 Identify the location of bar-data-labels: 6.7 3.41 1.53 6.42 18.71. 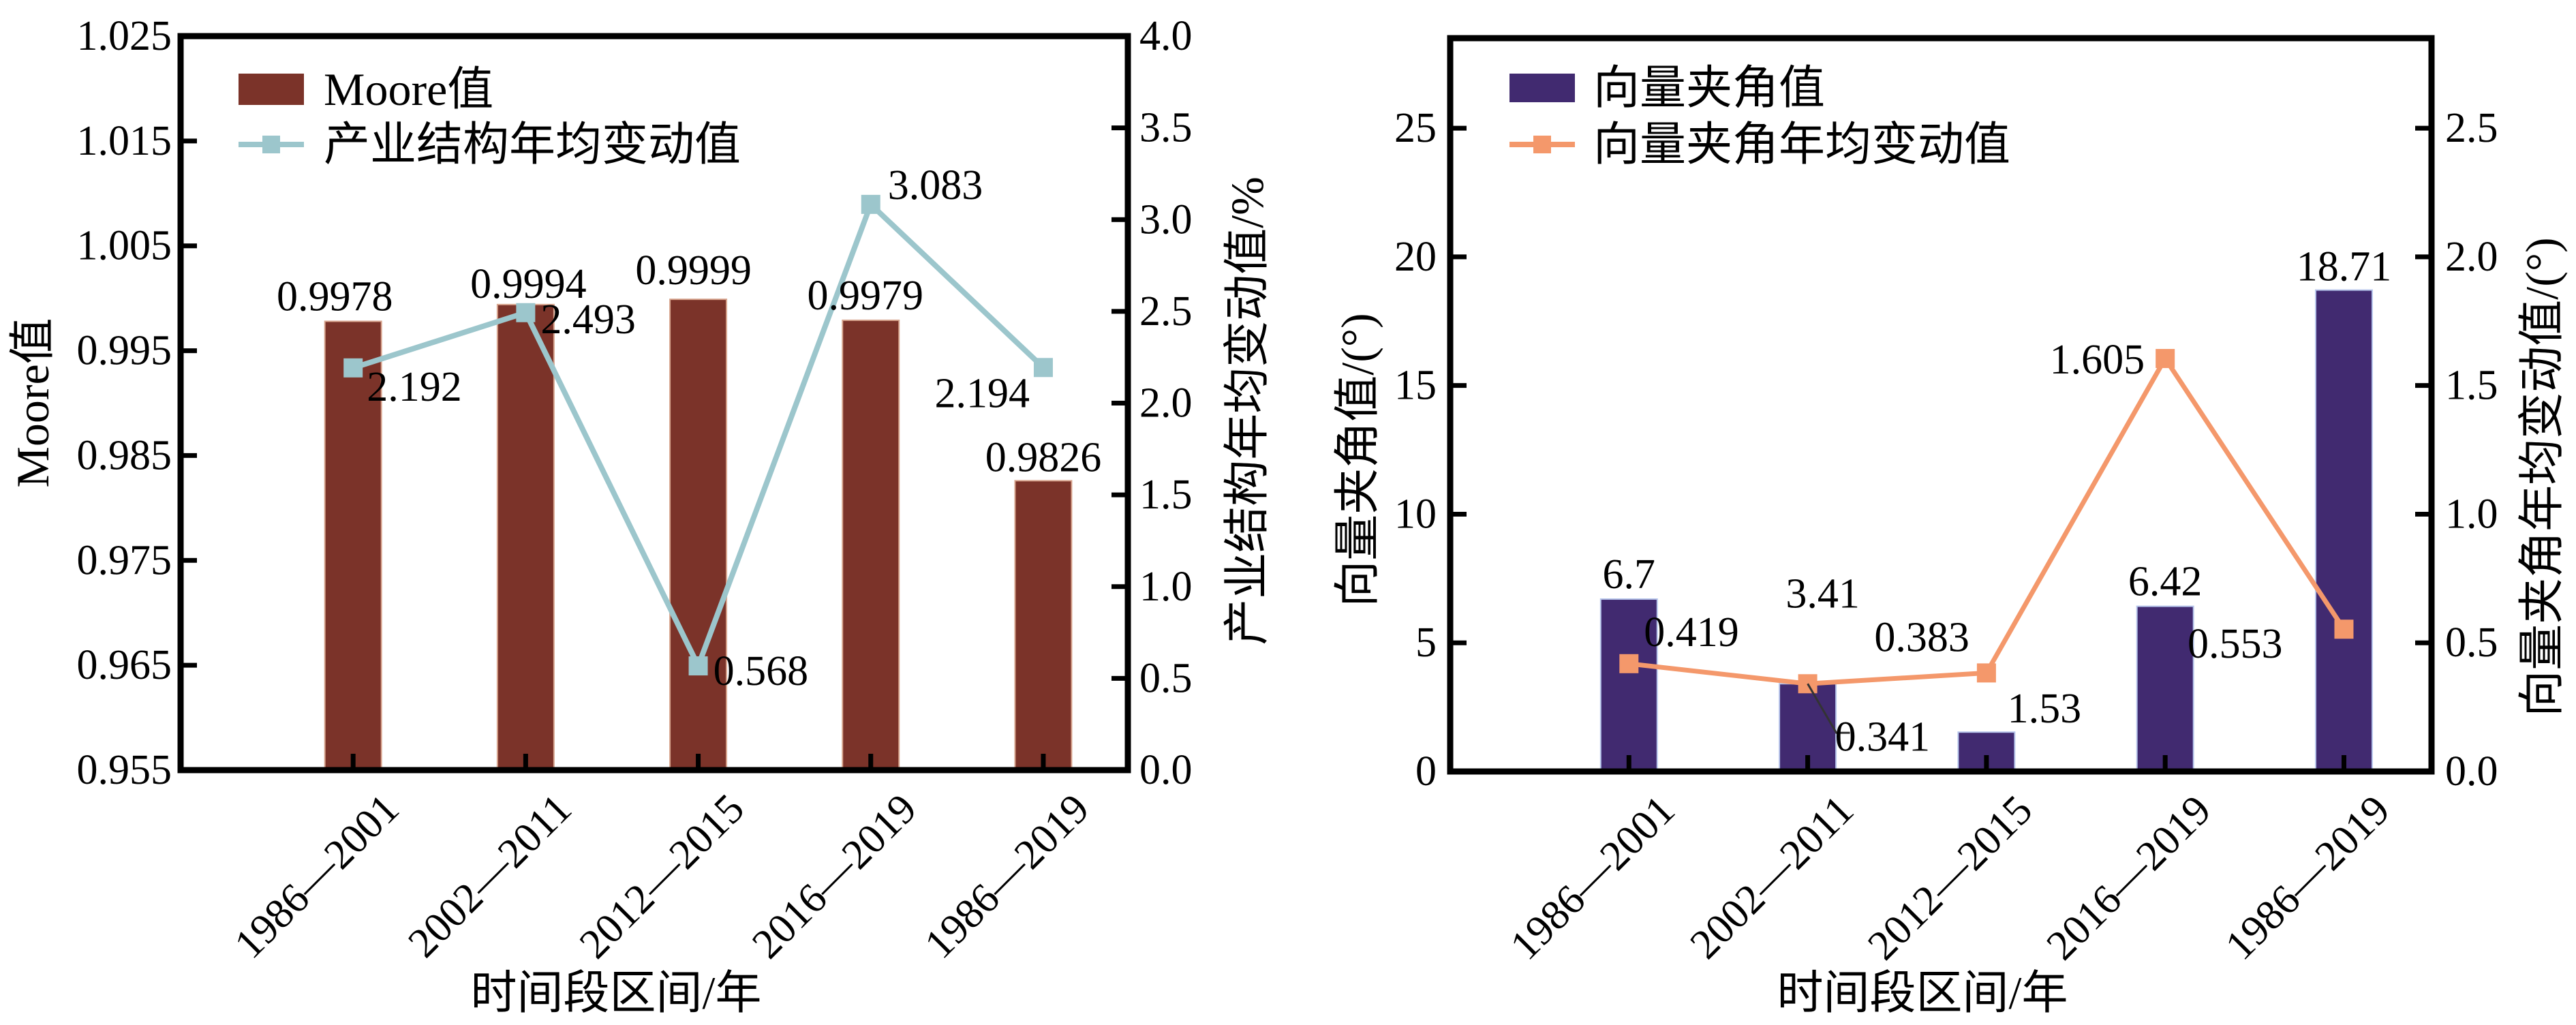
(1998, 488).